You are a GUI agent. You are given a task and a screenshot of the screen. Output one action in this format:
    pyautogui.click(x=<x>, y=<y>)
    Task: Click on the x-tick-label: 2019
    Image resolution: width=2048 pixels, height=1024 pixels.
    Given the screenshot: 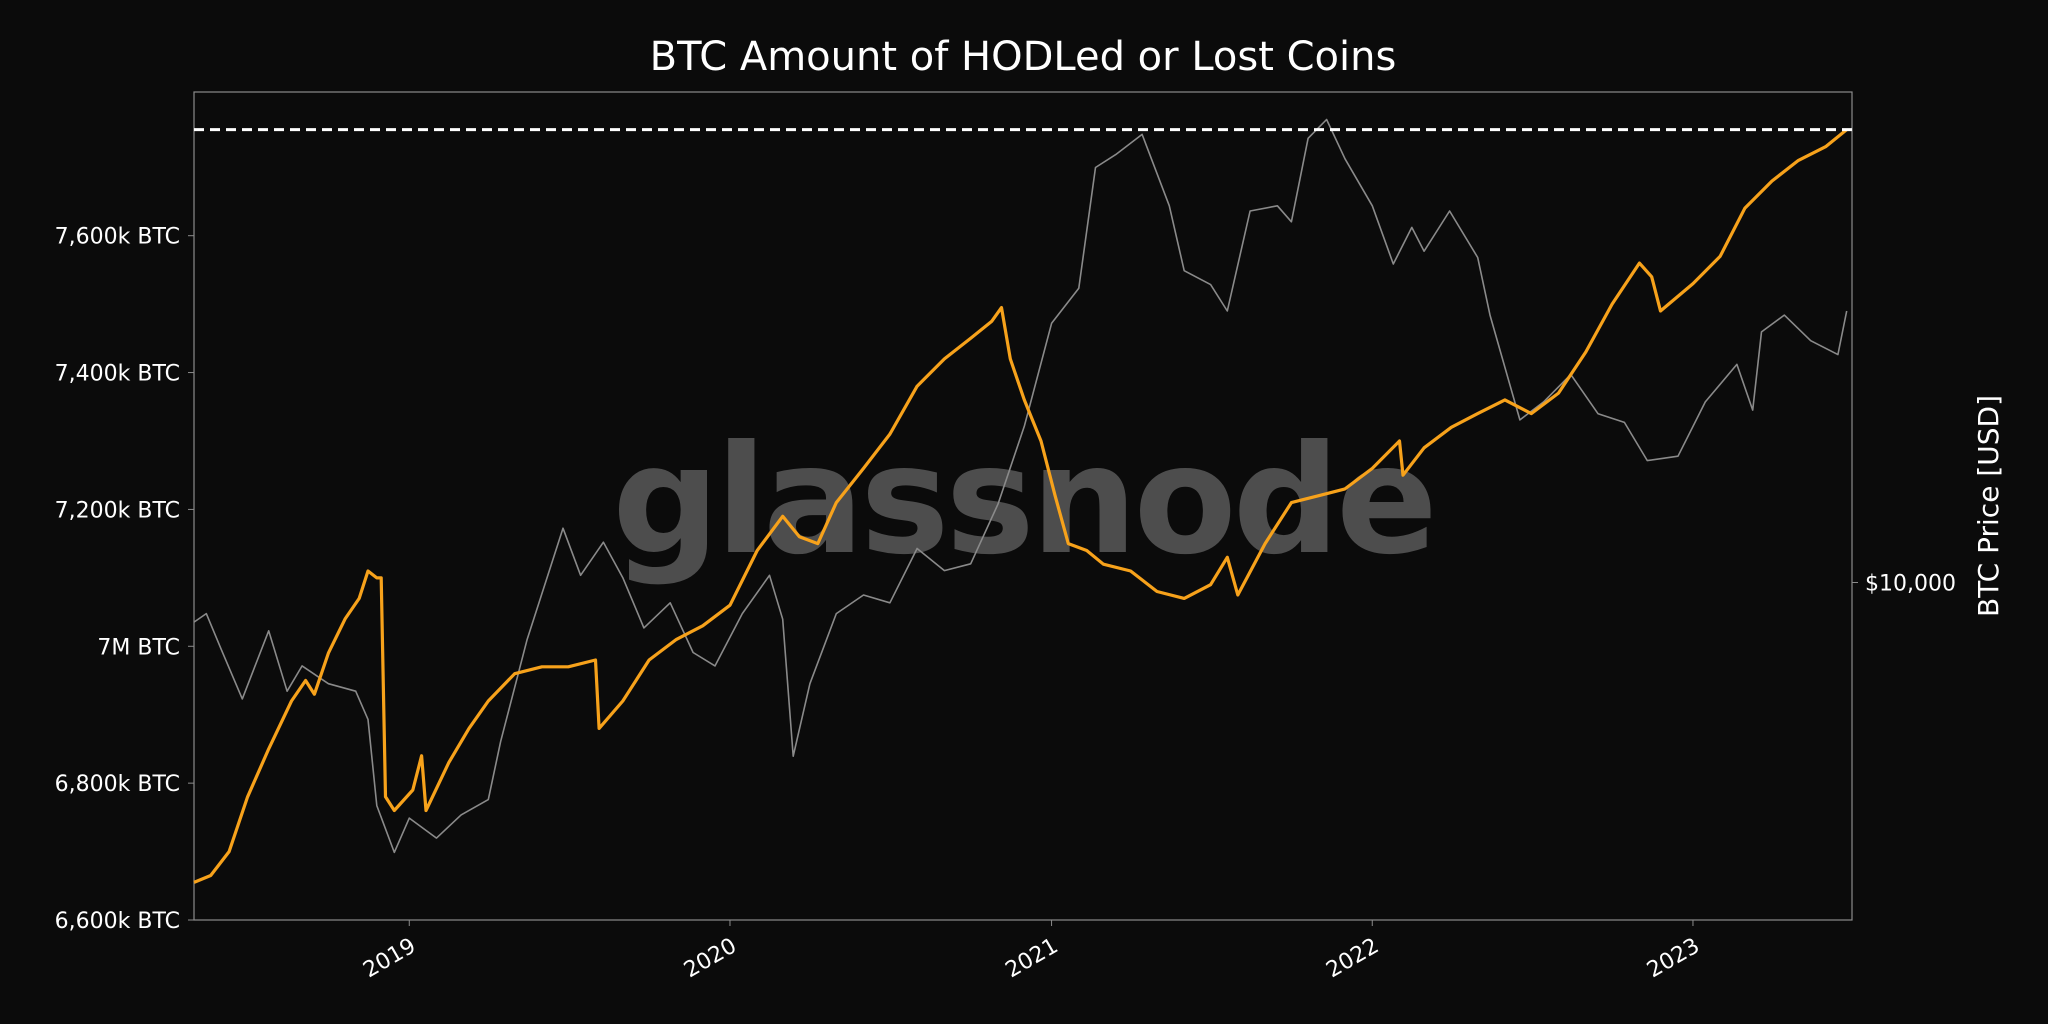 What is the action you would take?
    pyautogui.click(x=389, y=959)
    